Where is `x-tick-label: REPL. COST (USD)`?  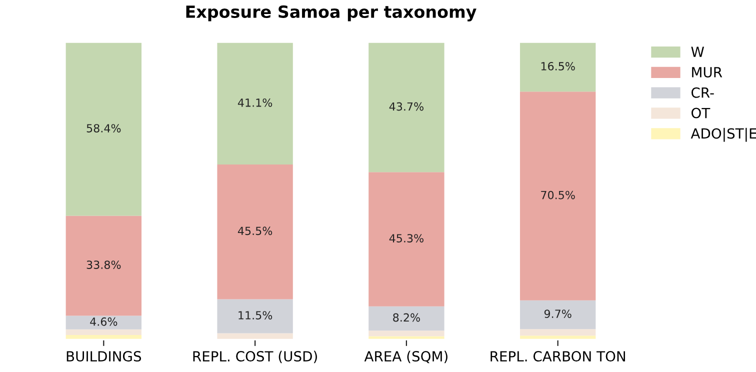 x-tick-label: REPL. COST (USD) is located at coordinates (255, 357).